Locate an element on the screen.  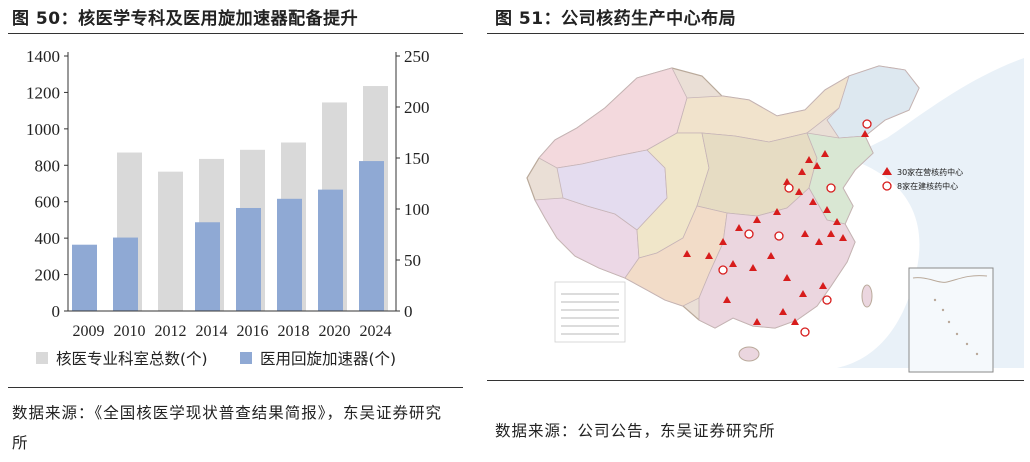
operating-legend-icon is located at coordinates (887, 171).